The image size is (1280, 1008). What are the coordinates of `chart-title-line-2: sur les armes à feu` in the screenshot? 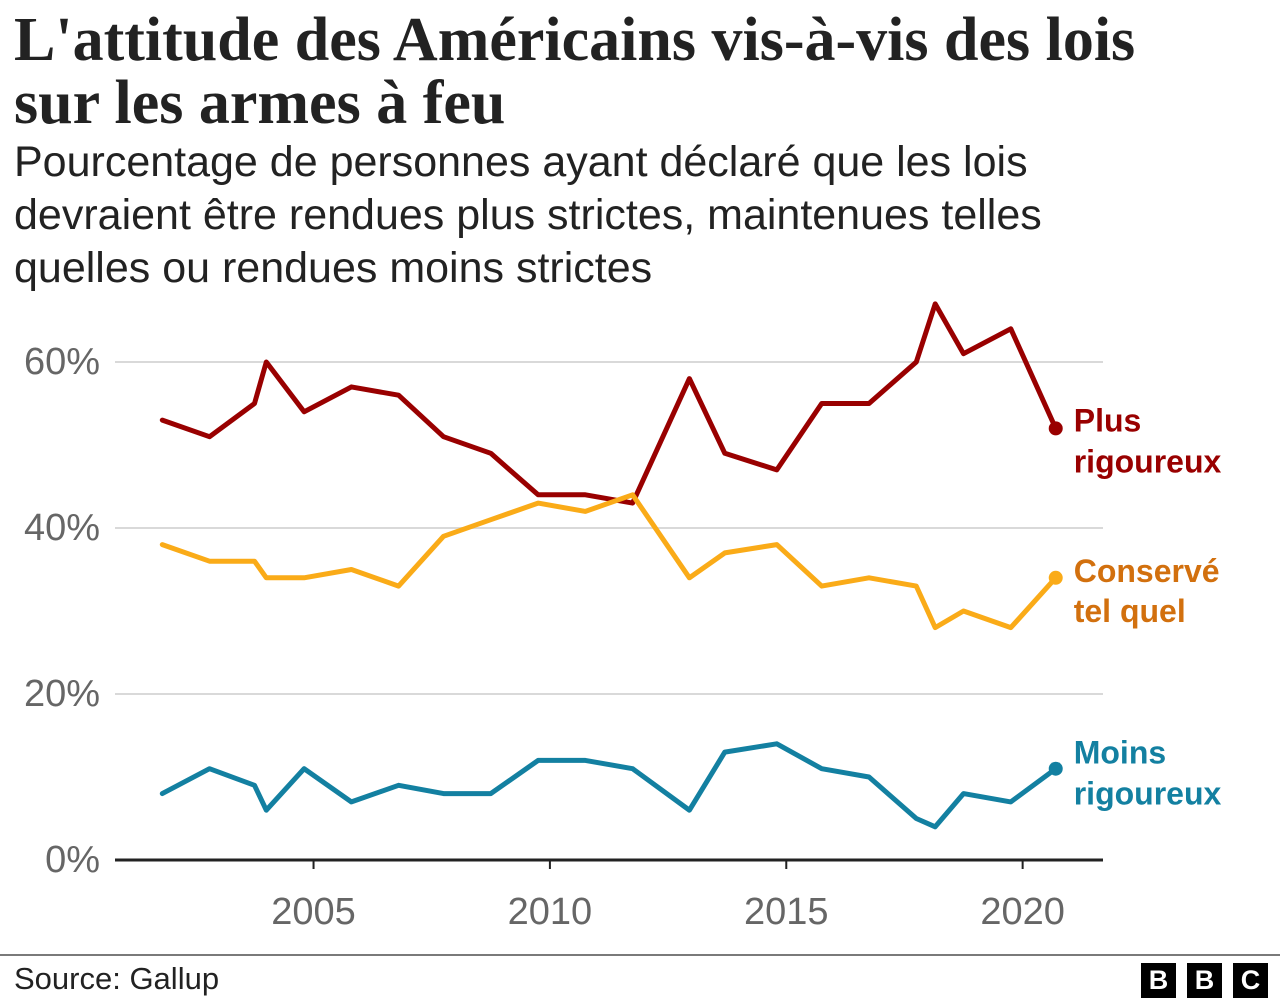 It's located at (260, 103).